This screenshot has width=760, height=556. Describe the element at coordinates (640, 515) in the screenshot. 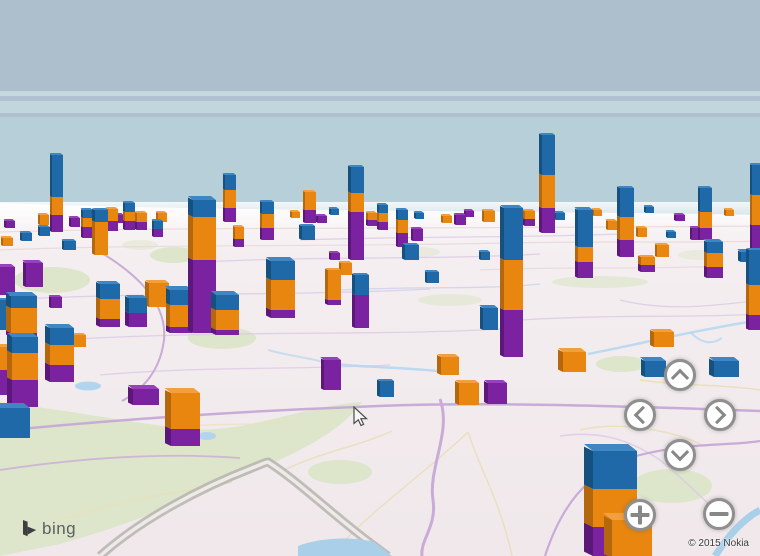

I see `zoom-in-button` at that location.